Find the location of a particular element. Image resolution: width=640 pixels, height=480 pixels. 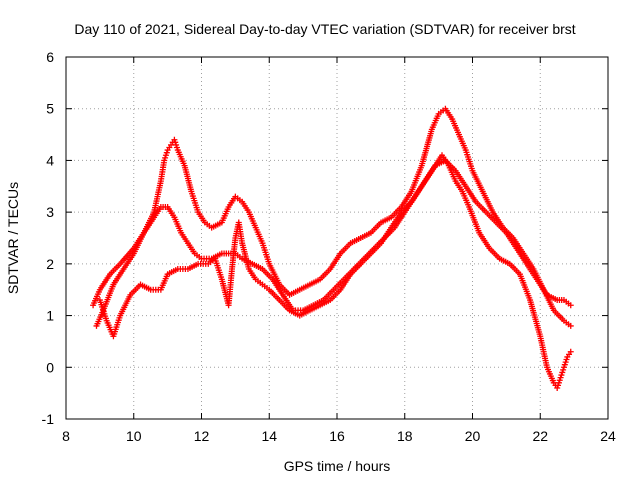

y-tick-label: 4 is located at coordinates (50, 160).